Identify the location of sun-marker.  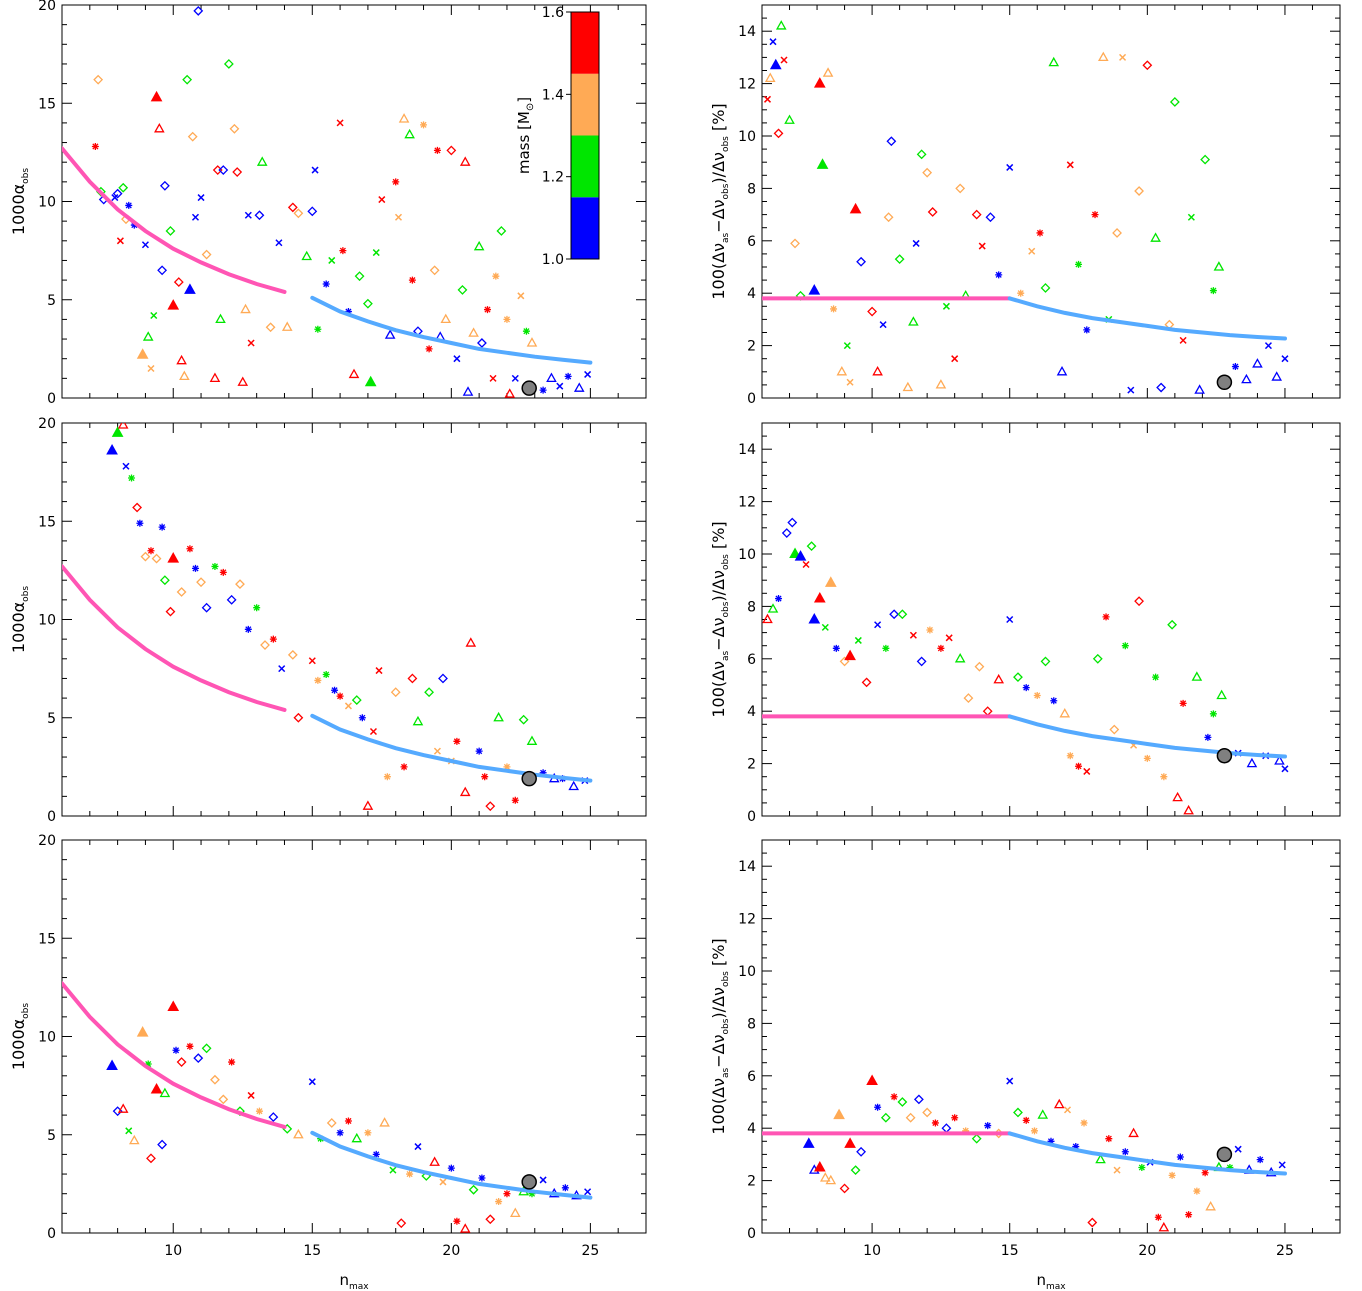
(1224, 1154).